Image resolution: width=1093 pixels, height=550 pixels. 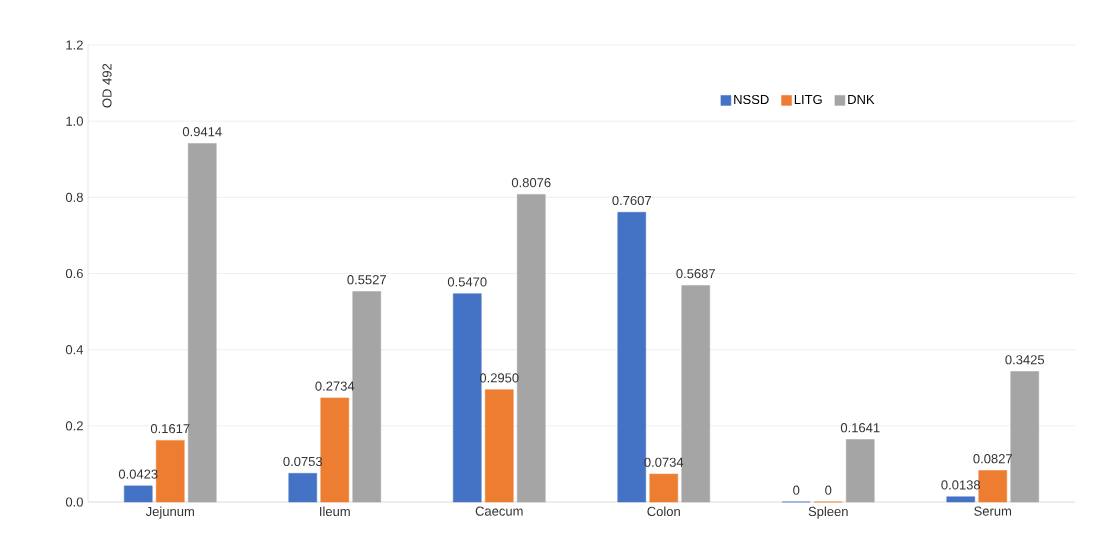 What do you see at coordinates (74, 273) in the screenshot?
I see `y-tick-label: 0.6` at bounding box center [74, 273].